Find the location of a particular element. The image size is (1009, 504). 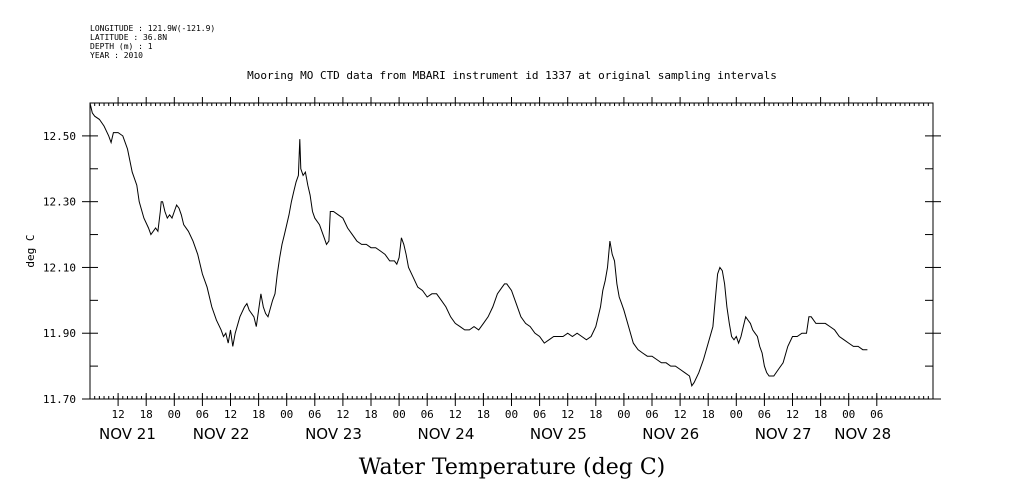

y-tick-label: 12.30 is located at coordinates (59, 202).